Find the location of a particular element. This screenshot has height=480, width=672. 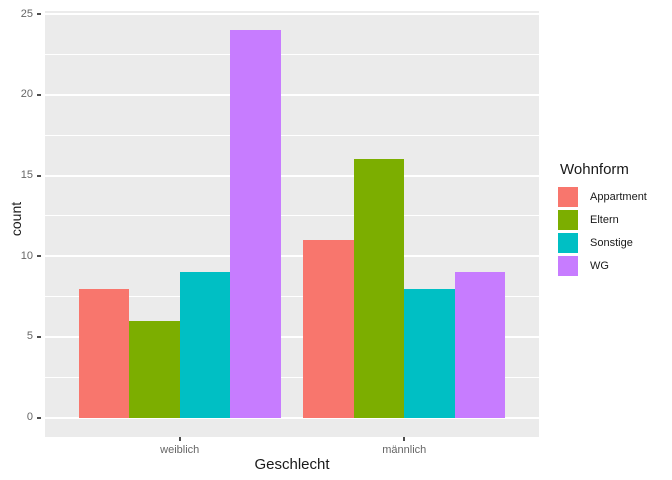

legend-label: Sonstige is located at coordinates (611, 243).